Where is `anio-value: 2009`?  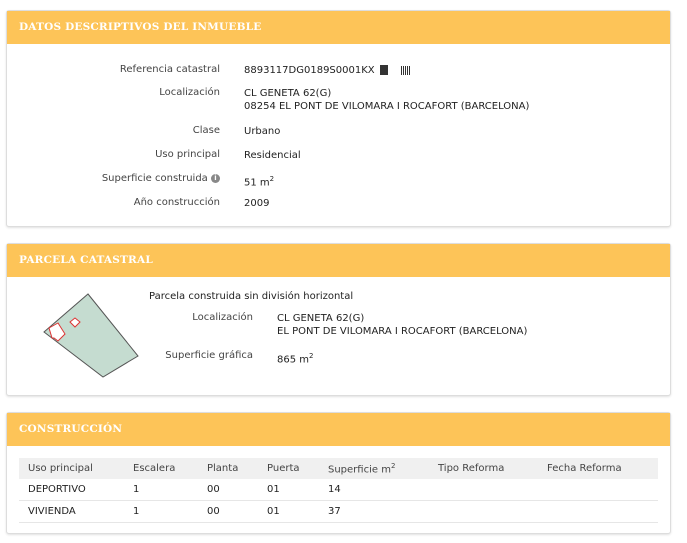 anio-value: 2009 is located at coordinates (257, 203).